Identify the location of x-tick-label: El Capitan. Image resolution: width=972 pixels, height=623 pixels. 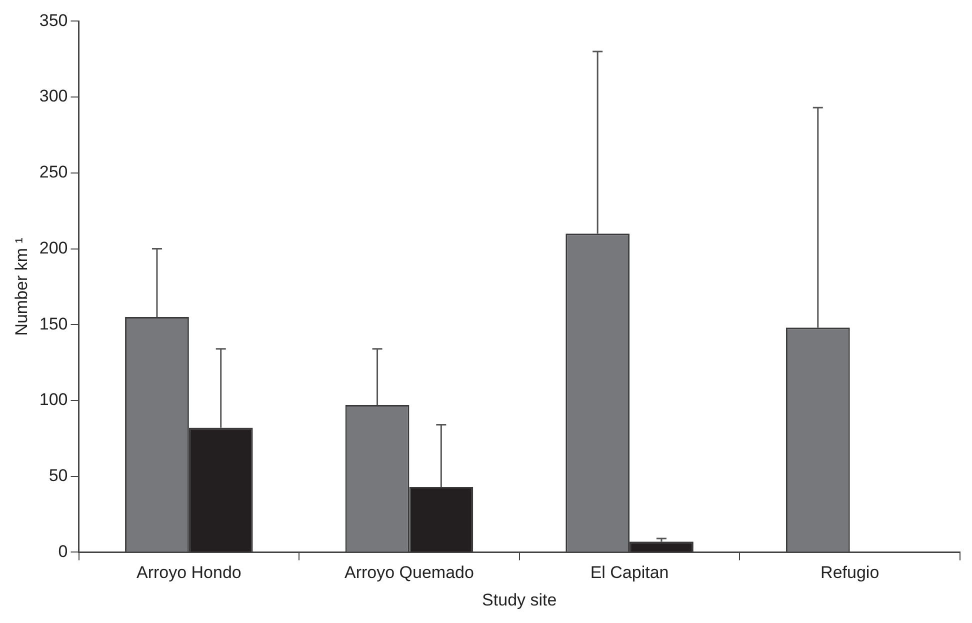
(629, 572).